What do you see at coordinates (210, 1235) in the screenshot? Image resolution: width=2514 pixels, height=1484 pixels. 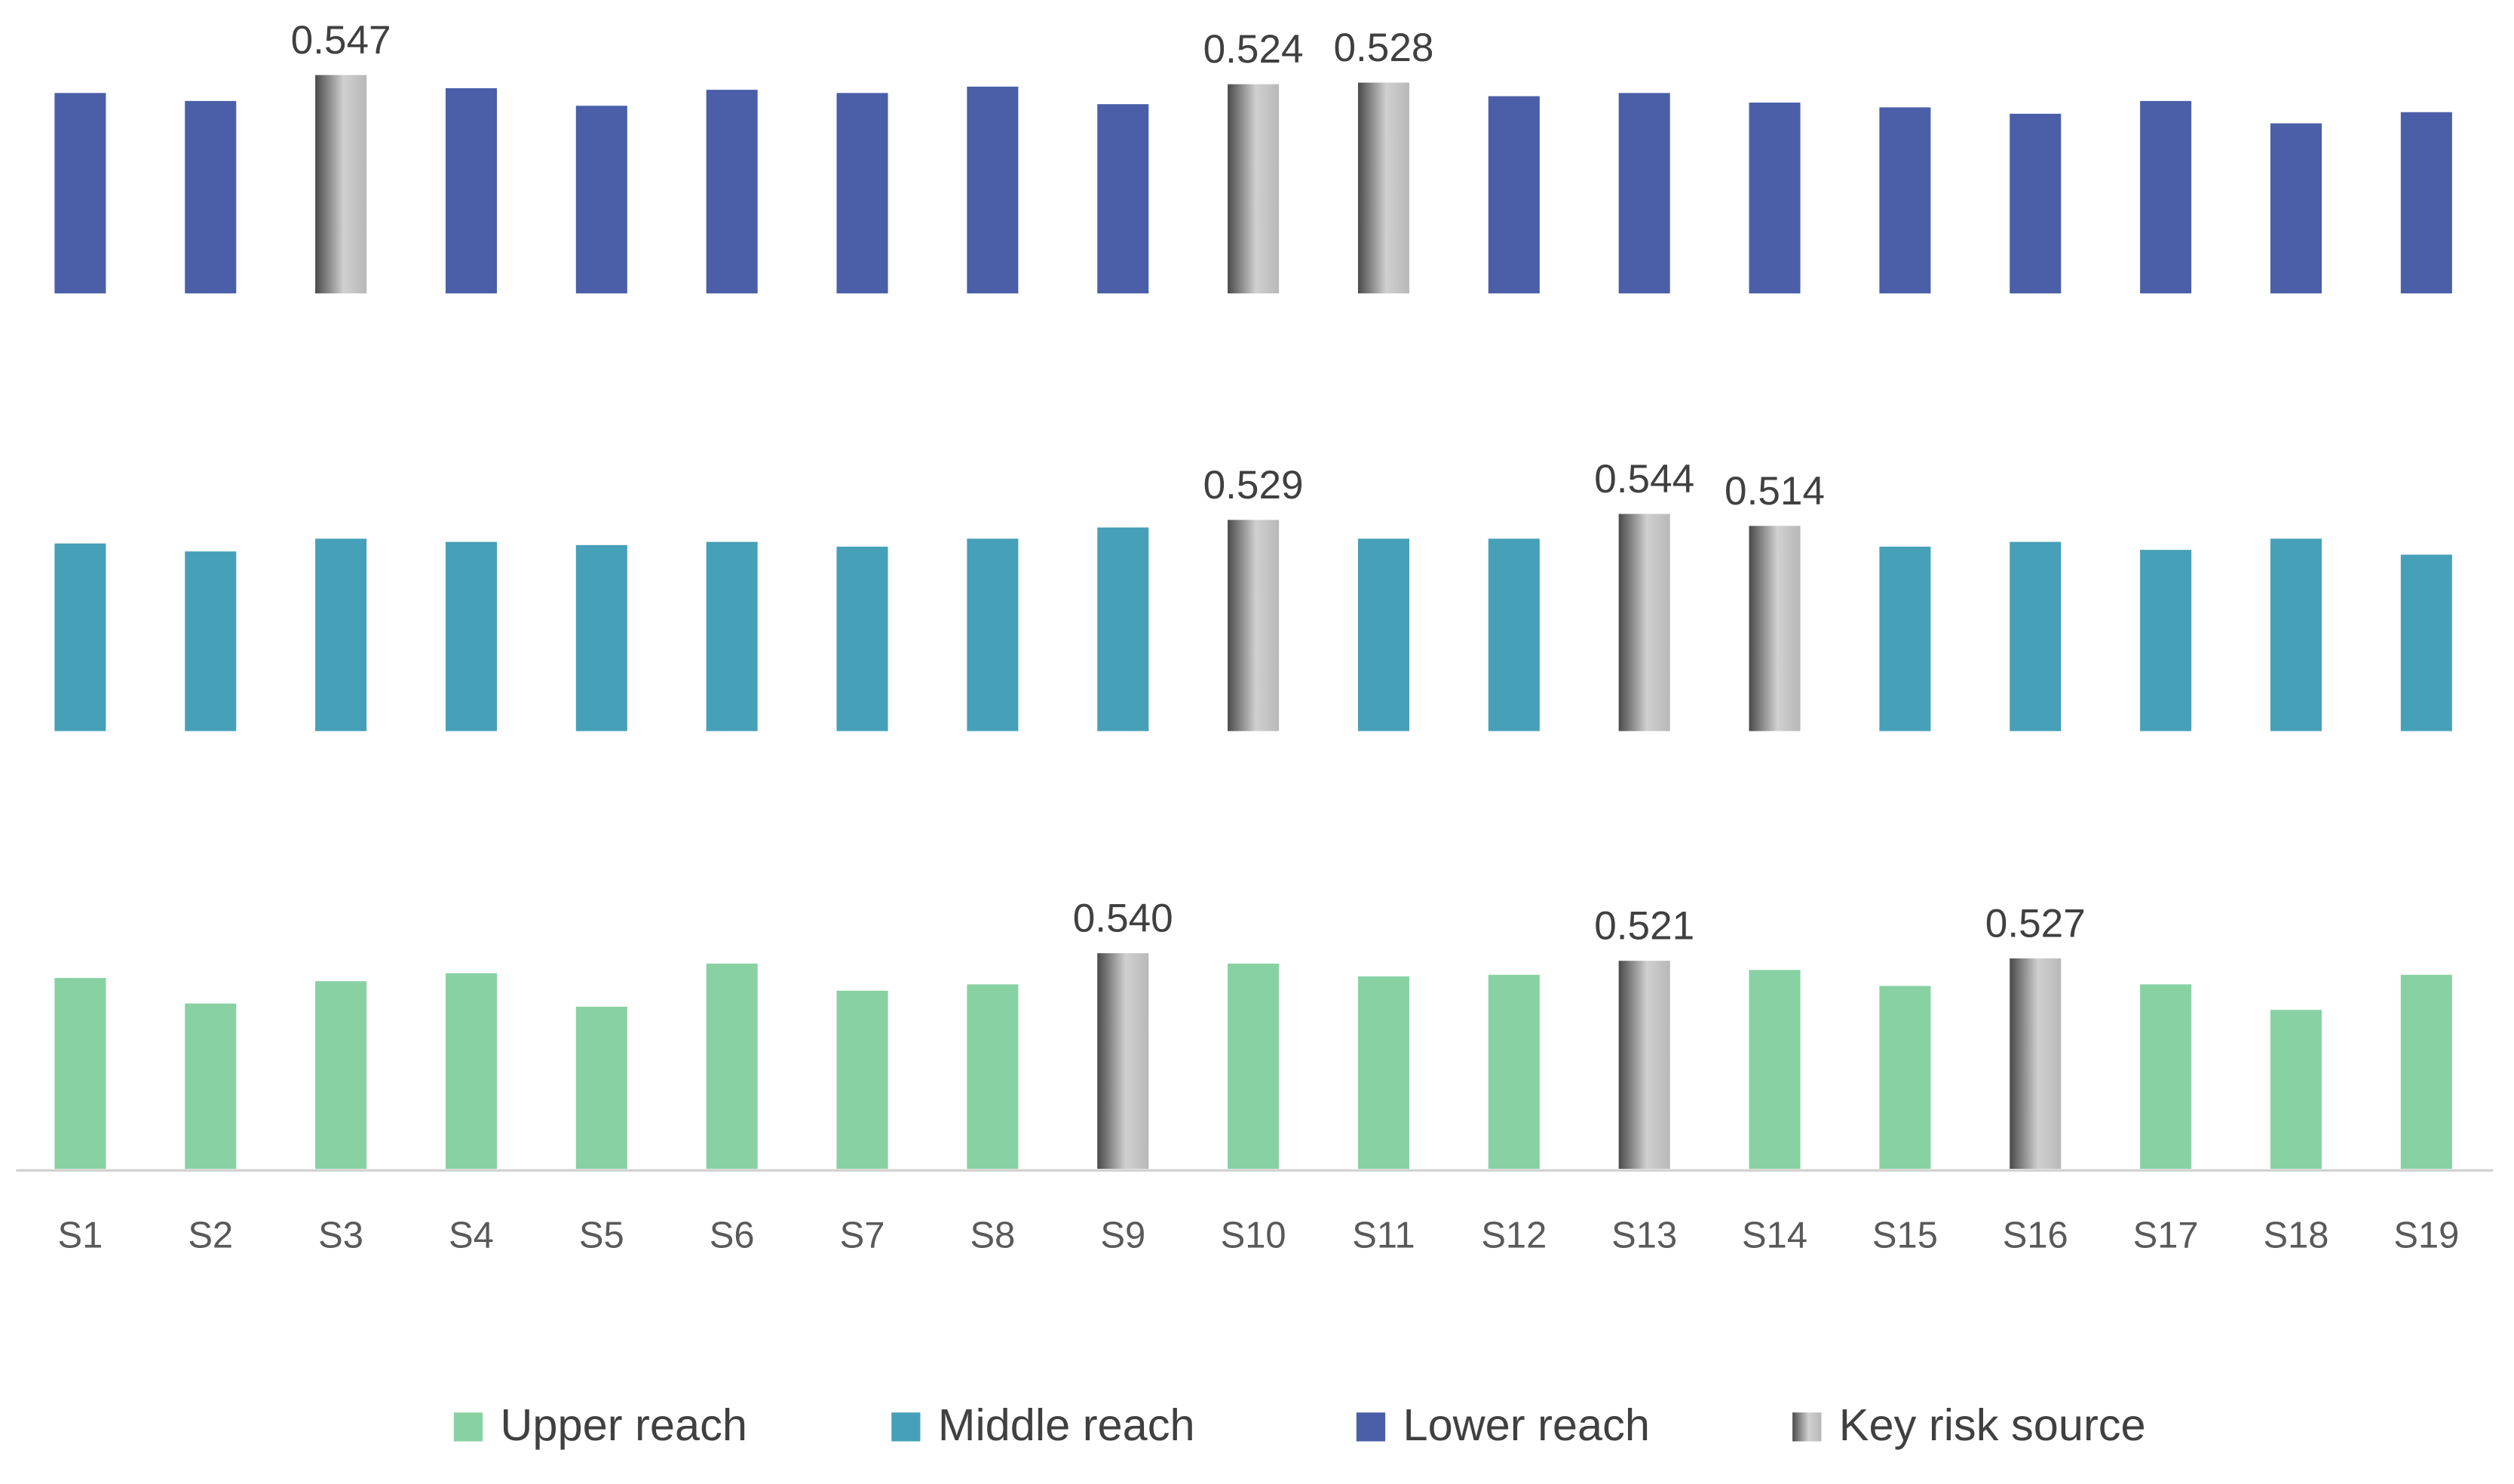 I see `x-tick-label: S2` at bounding box center [210, 1235].